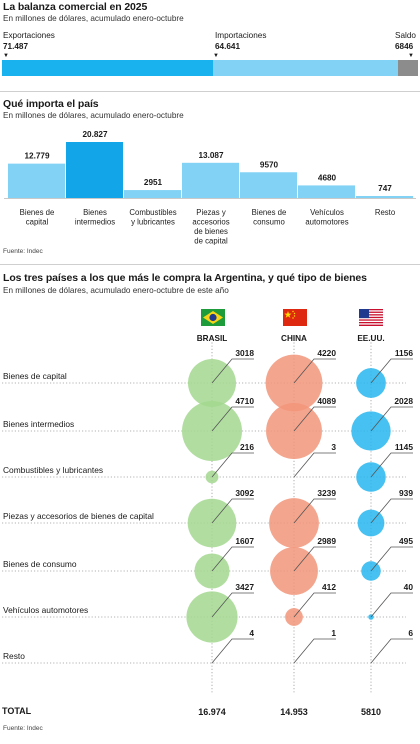  Describe the element at coordinates (45, 610) in the screenshot. I see `category-label: Vehículos automotores` at that location.